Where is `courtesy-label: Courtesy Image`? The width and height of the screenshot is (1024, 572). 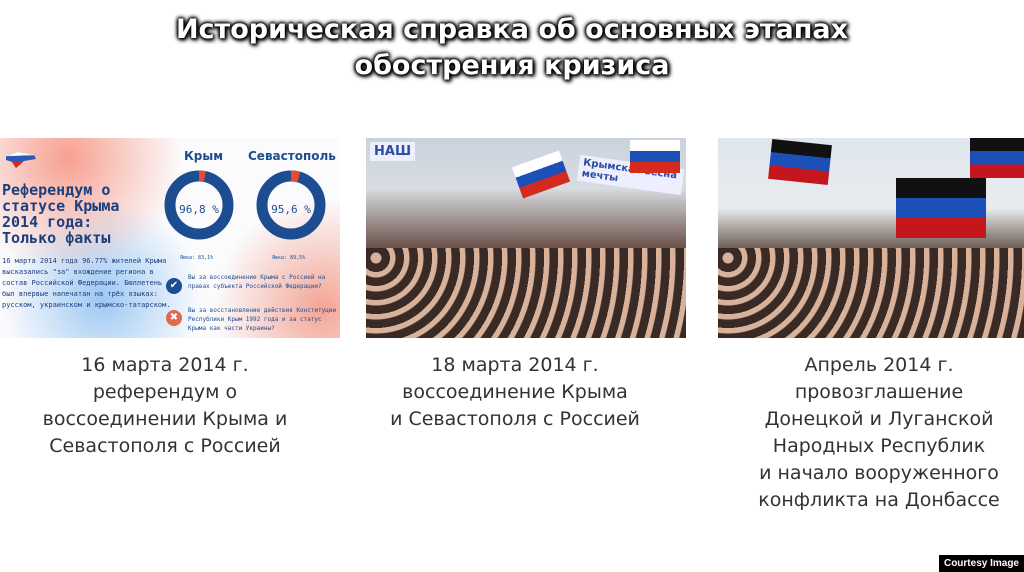
courtesy-label: Courtesy Image is located at coordinates (981, 563).